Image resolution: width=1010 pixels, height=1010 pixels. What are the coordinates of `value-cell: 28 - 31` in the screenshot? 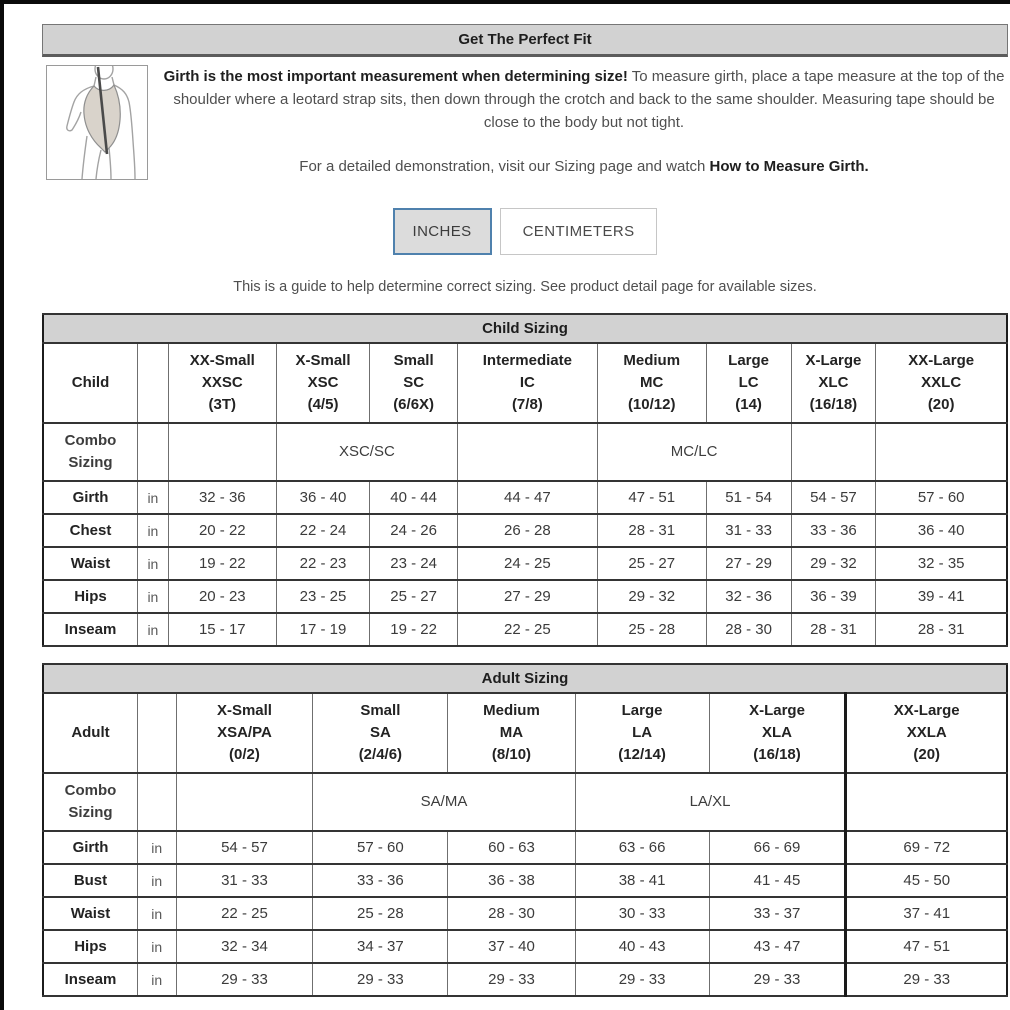 It's located at (651, 530).